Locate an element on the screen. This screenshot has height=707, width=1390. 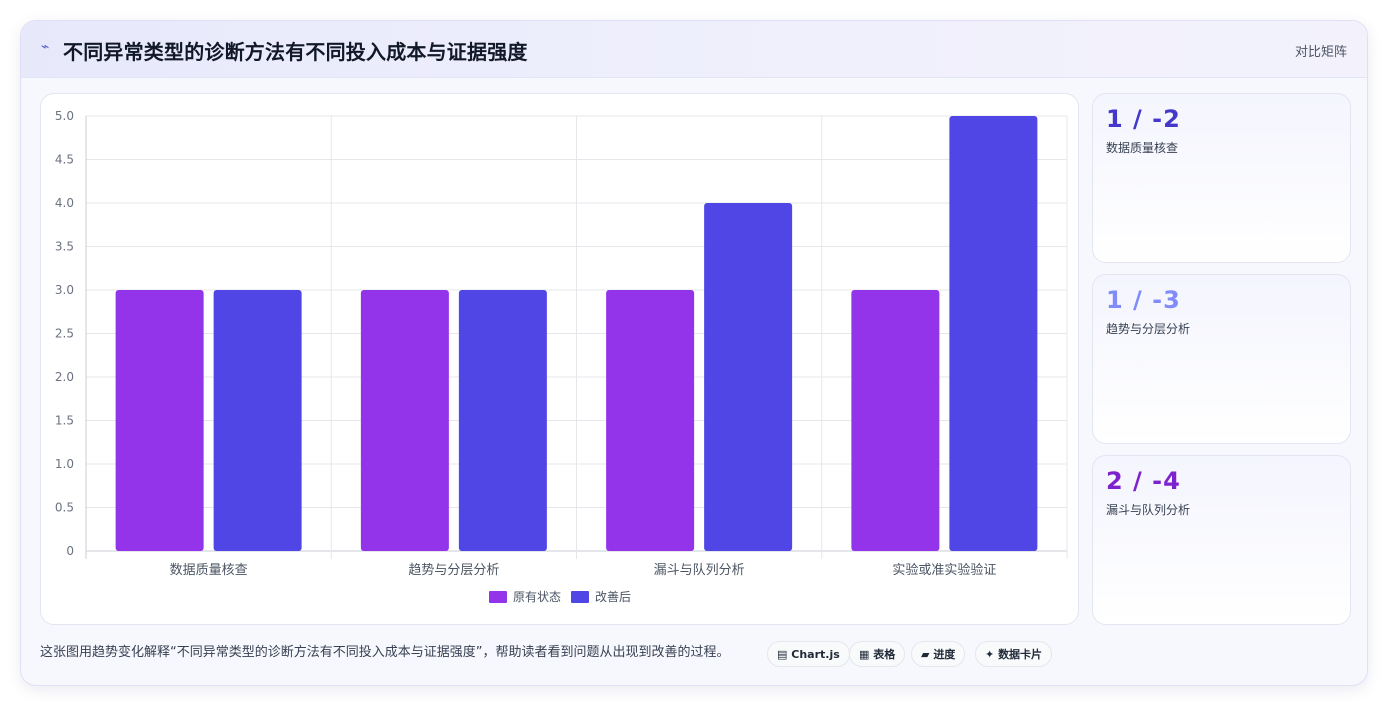
y-tick-label: 2.0 is located at coordinates (64, 377).